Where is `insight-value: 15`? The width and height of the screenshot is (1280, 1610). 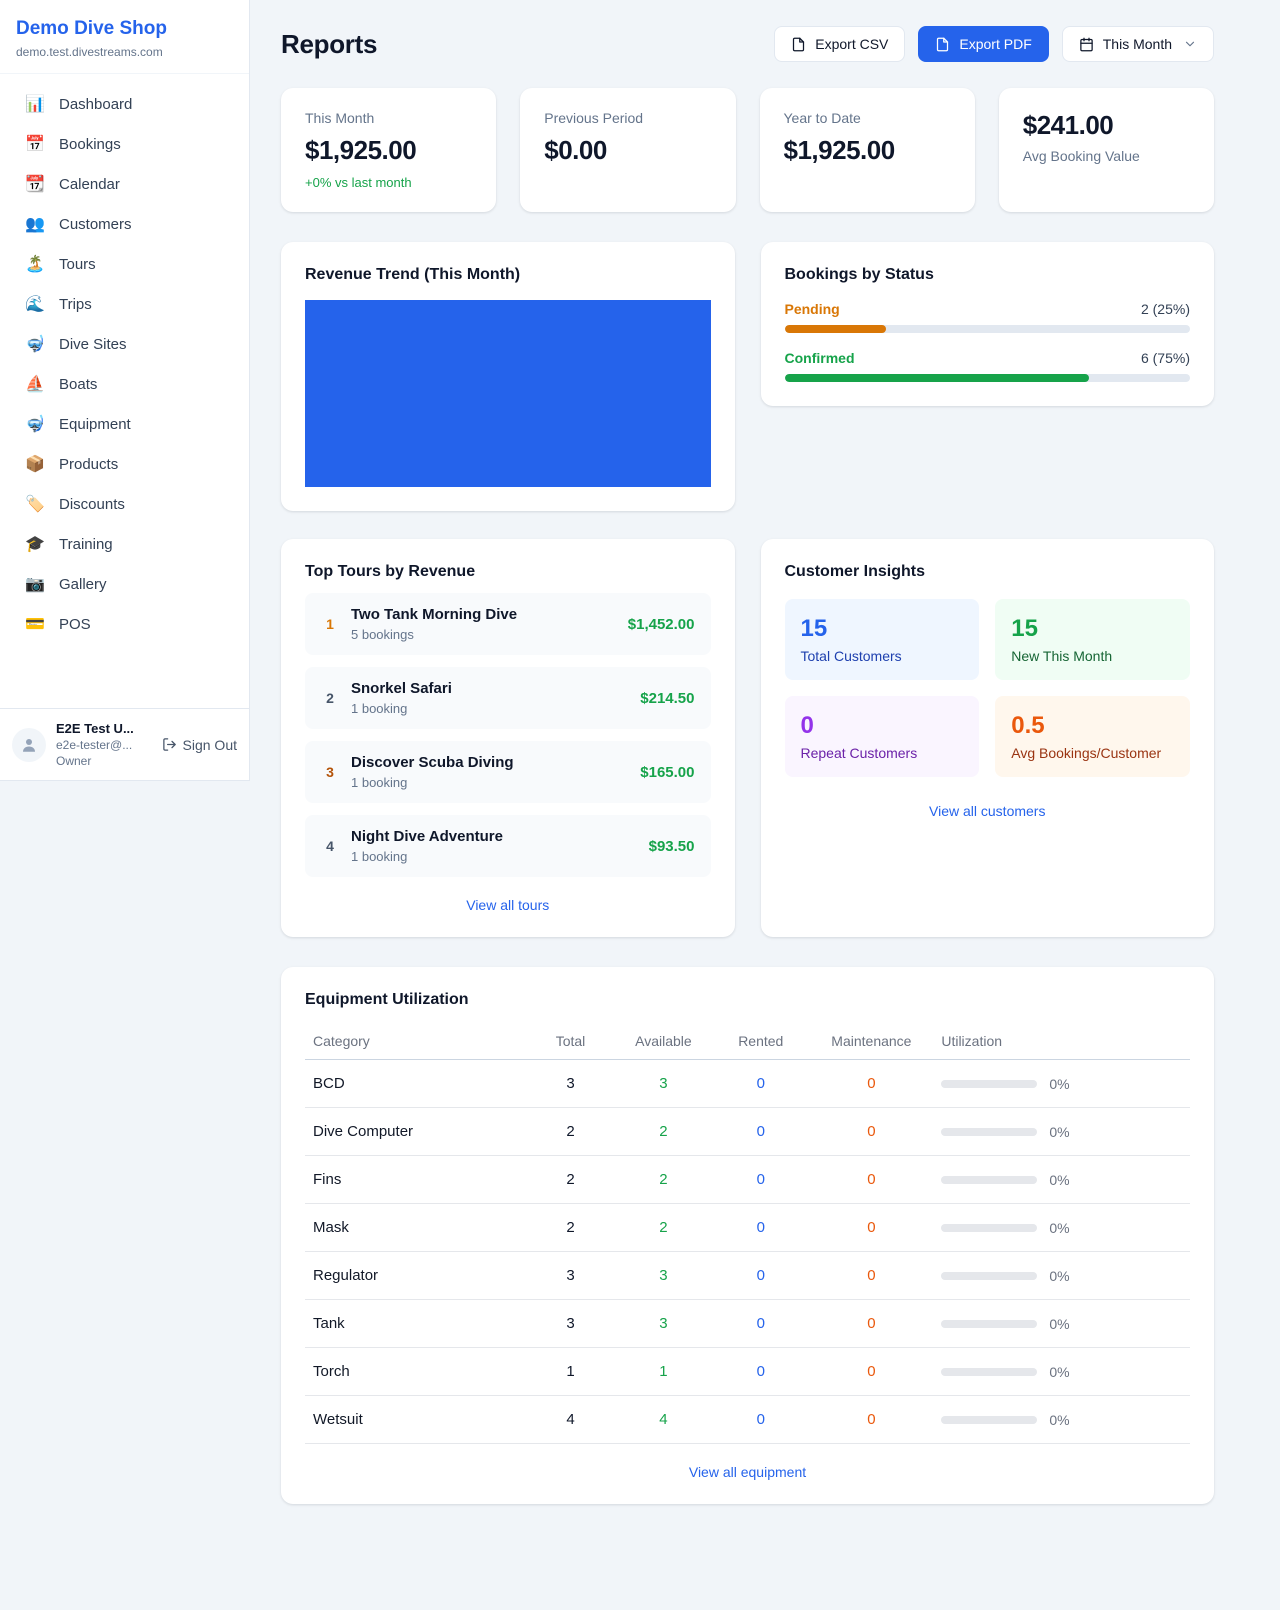
insight-value: 15 is located at coordinates (814, 628).